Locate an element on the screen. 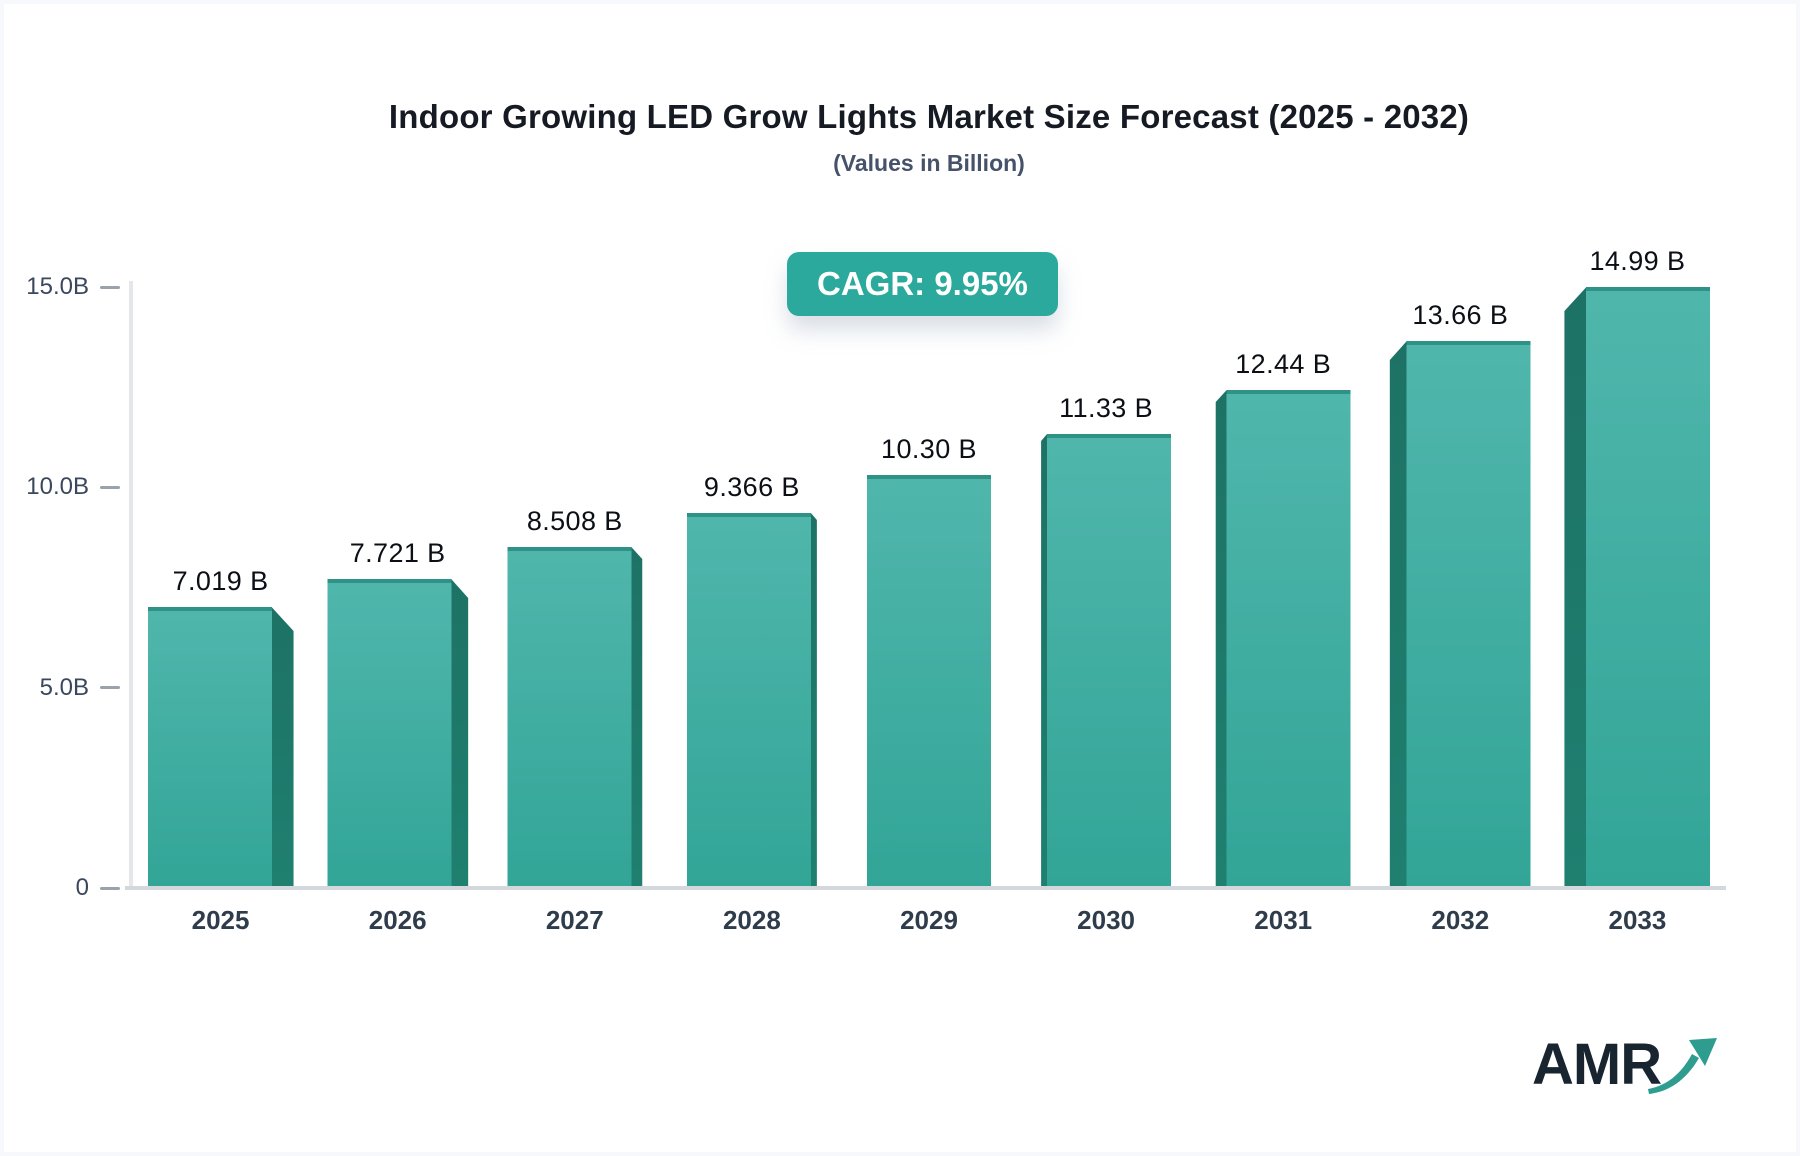  x-tick-label: 2031 is located at coordinates (1283, 920).